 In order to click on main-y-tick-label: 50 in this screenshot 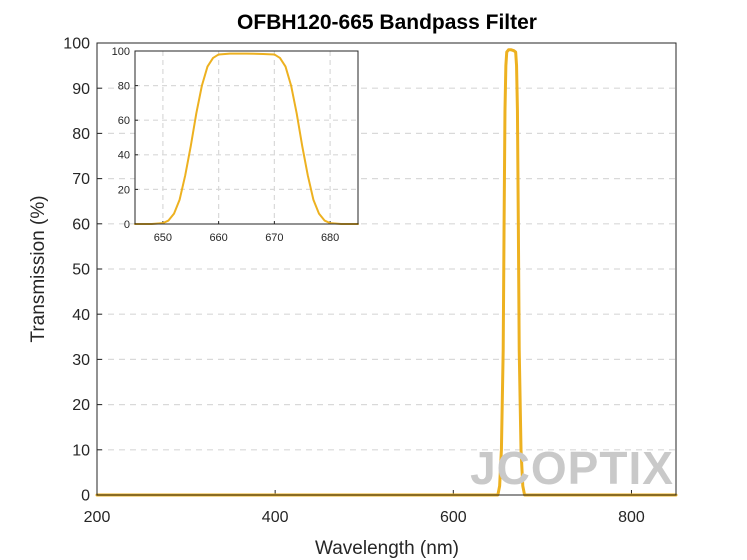, I will do `click(81, 270)`.